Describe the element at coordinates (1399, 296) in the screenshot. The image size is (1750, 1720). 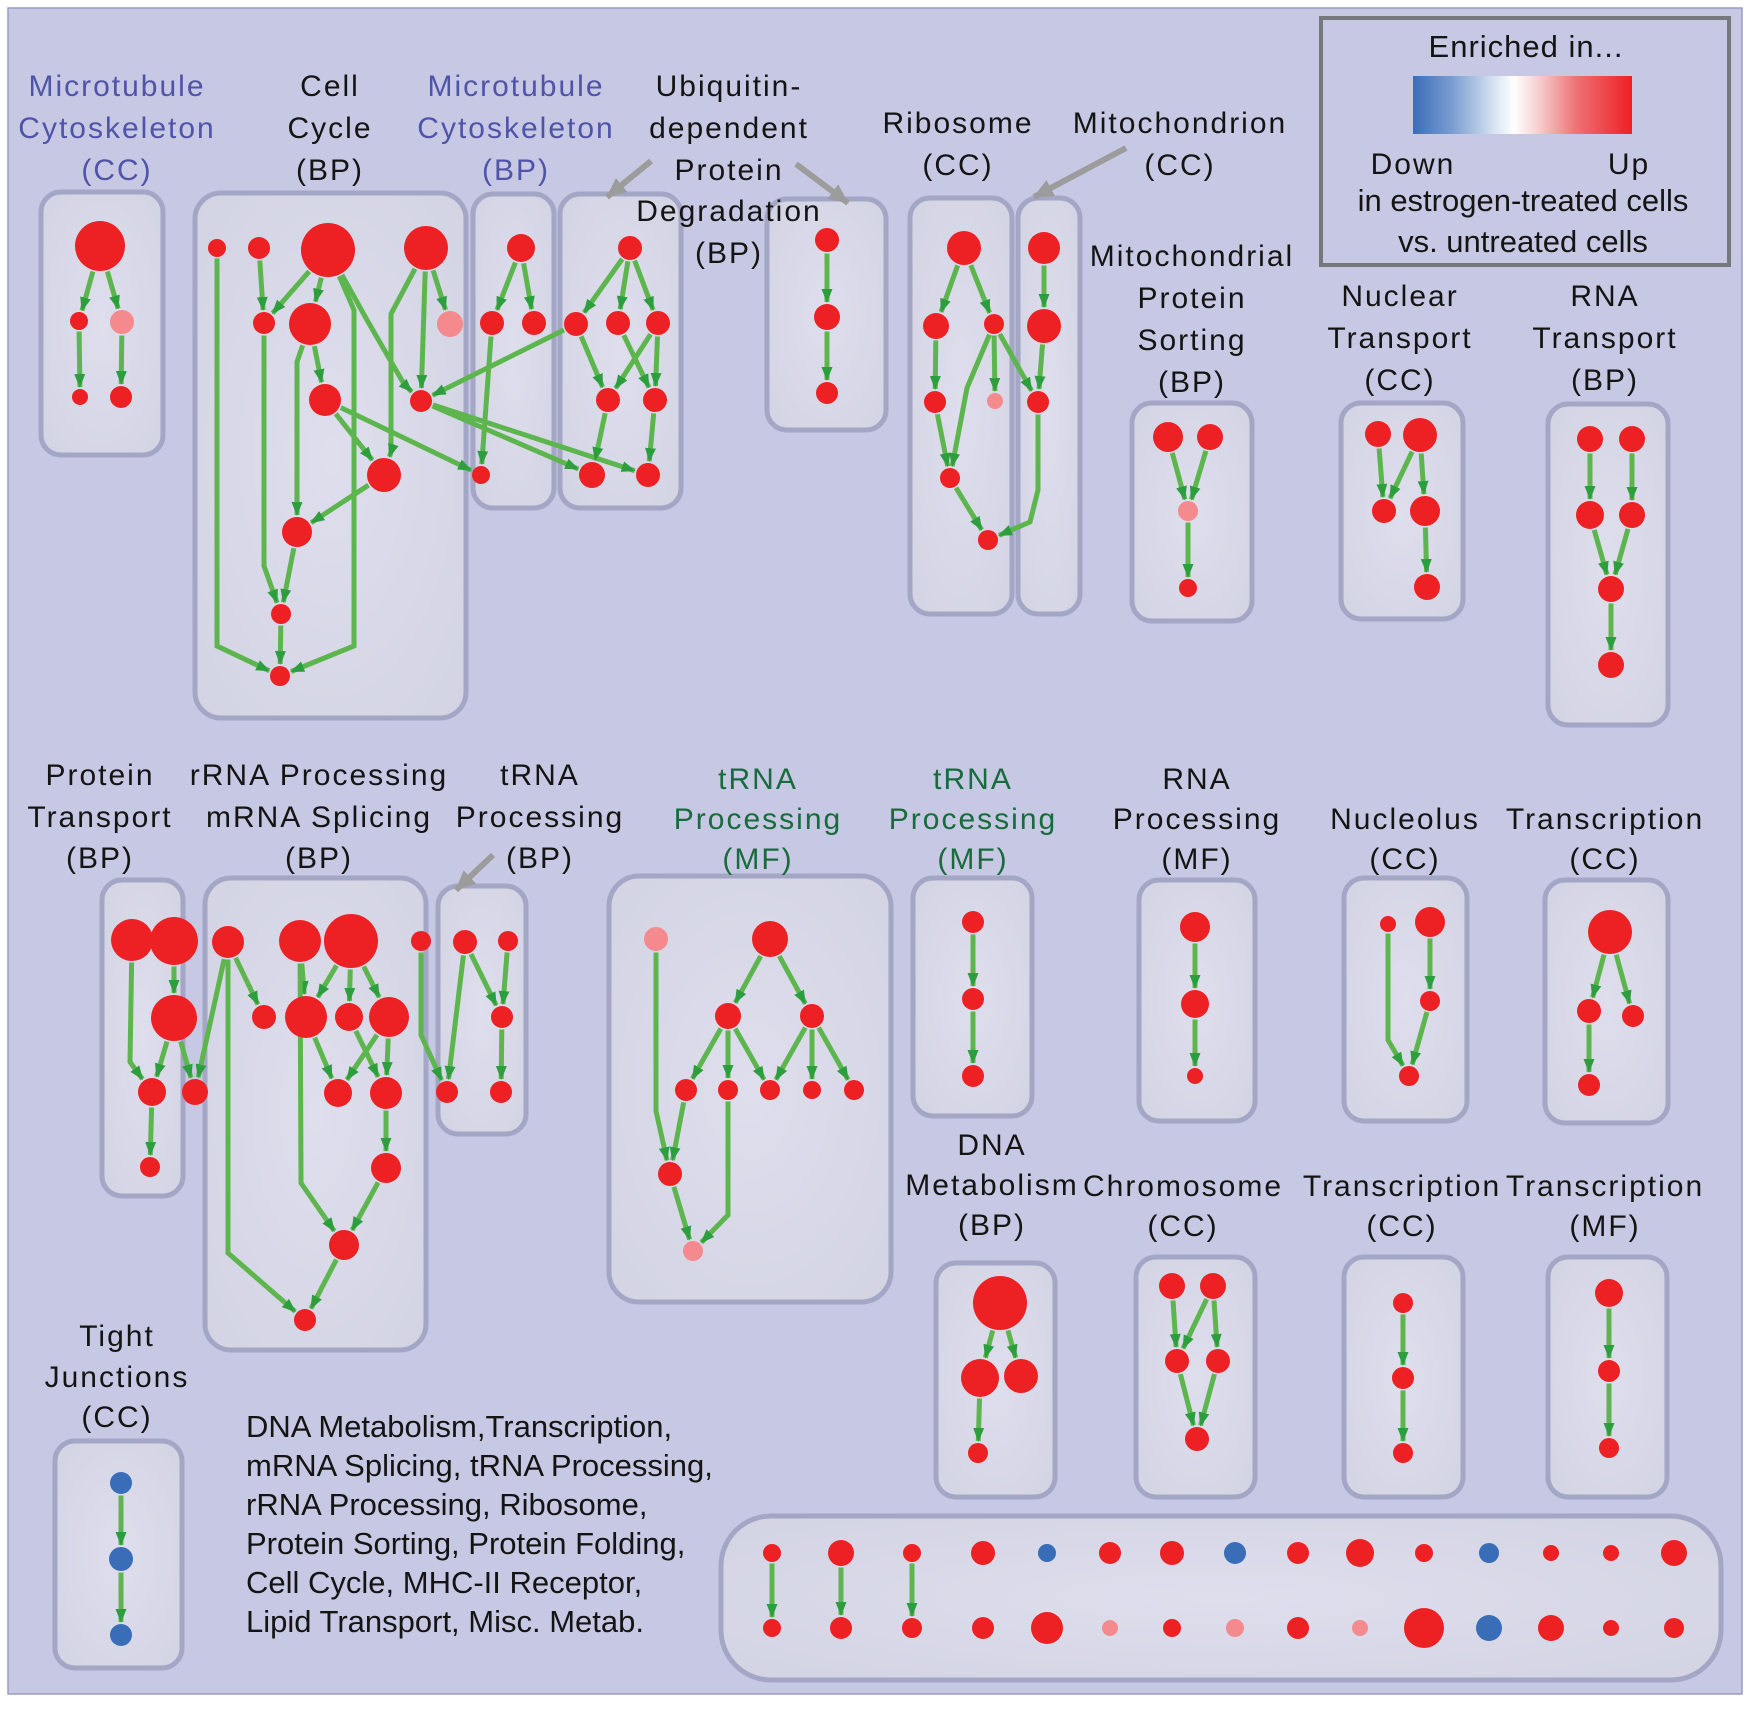
I see `svg-text: Nuclear` at that location.